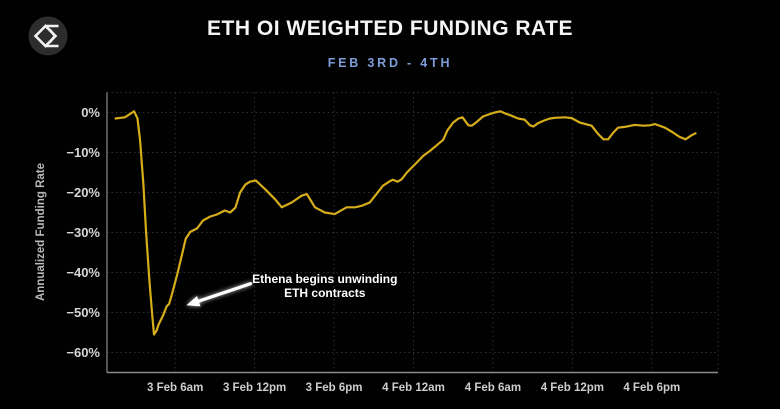 The image size is (780, 409). What do you see at coordinates (193, 301) in the screenshot?
I see `annotation-arrowhead` at bounding box center [193, 301].